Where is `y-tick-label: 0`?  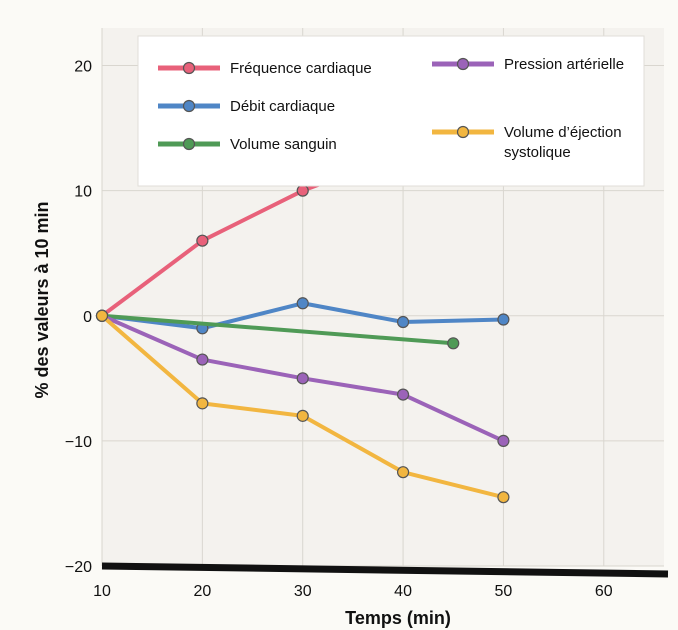 y-tick-label: 0 is located at coordinates (87, 317).